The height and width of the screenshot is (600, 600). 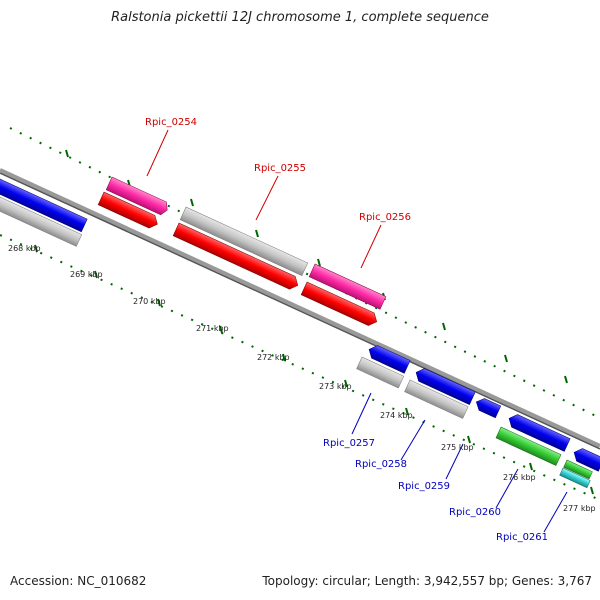 What do you see at coordinates (381, 464) in the screenshot?
I see `gene-label-rpic-0258: Rpic_0258` at bounding box center [381, 464].